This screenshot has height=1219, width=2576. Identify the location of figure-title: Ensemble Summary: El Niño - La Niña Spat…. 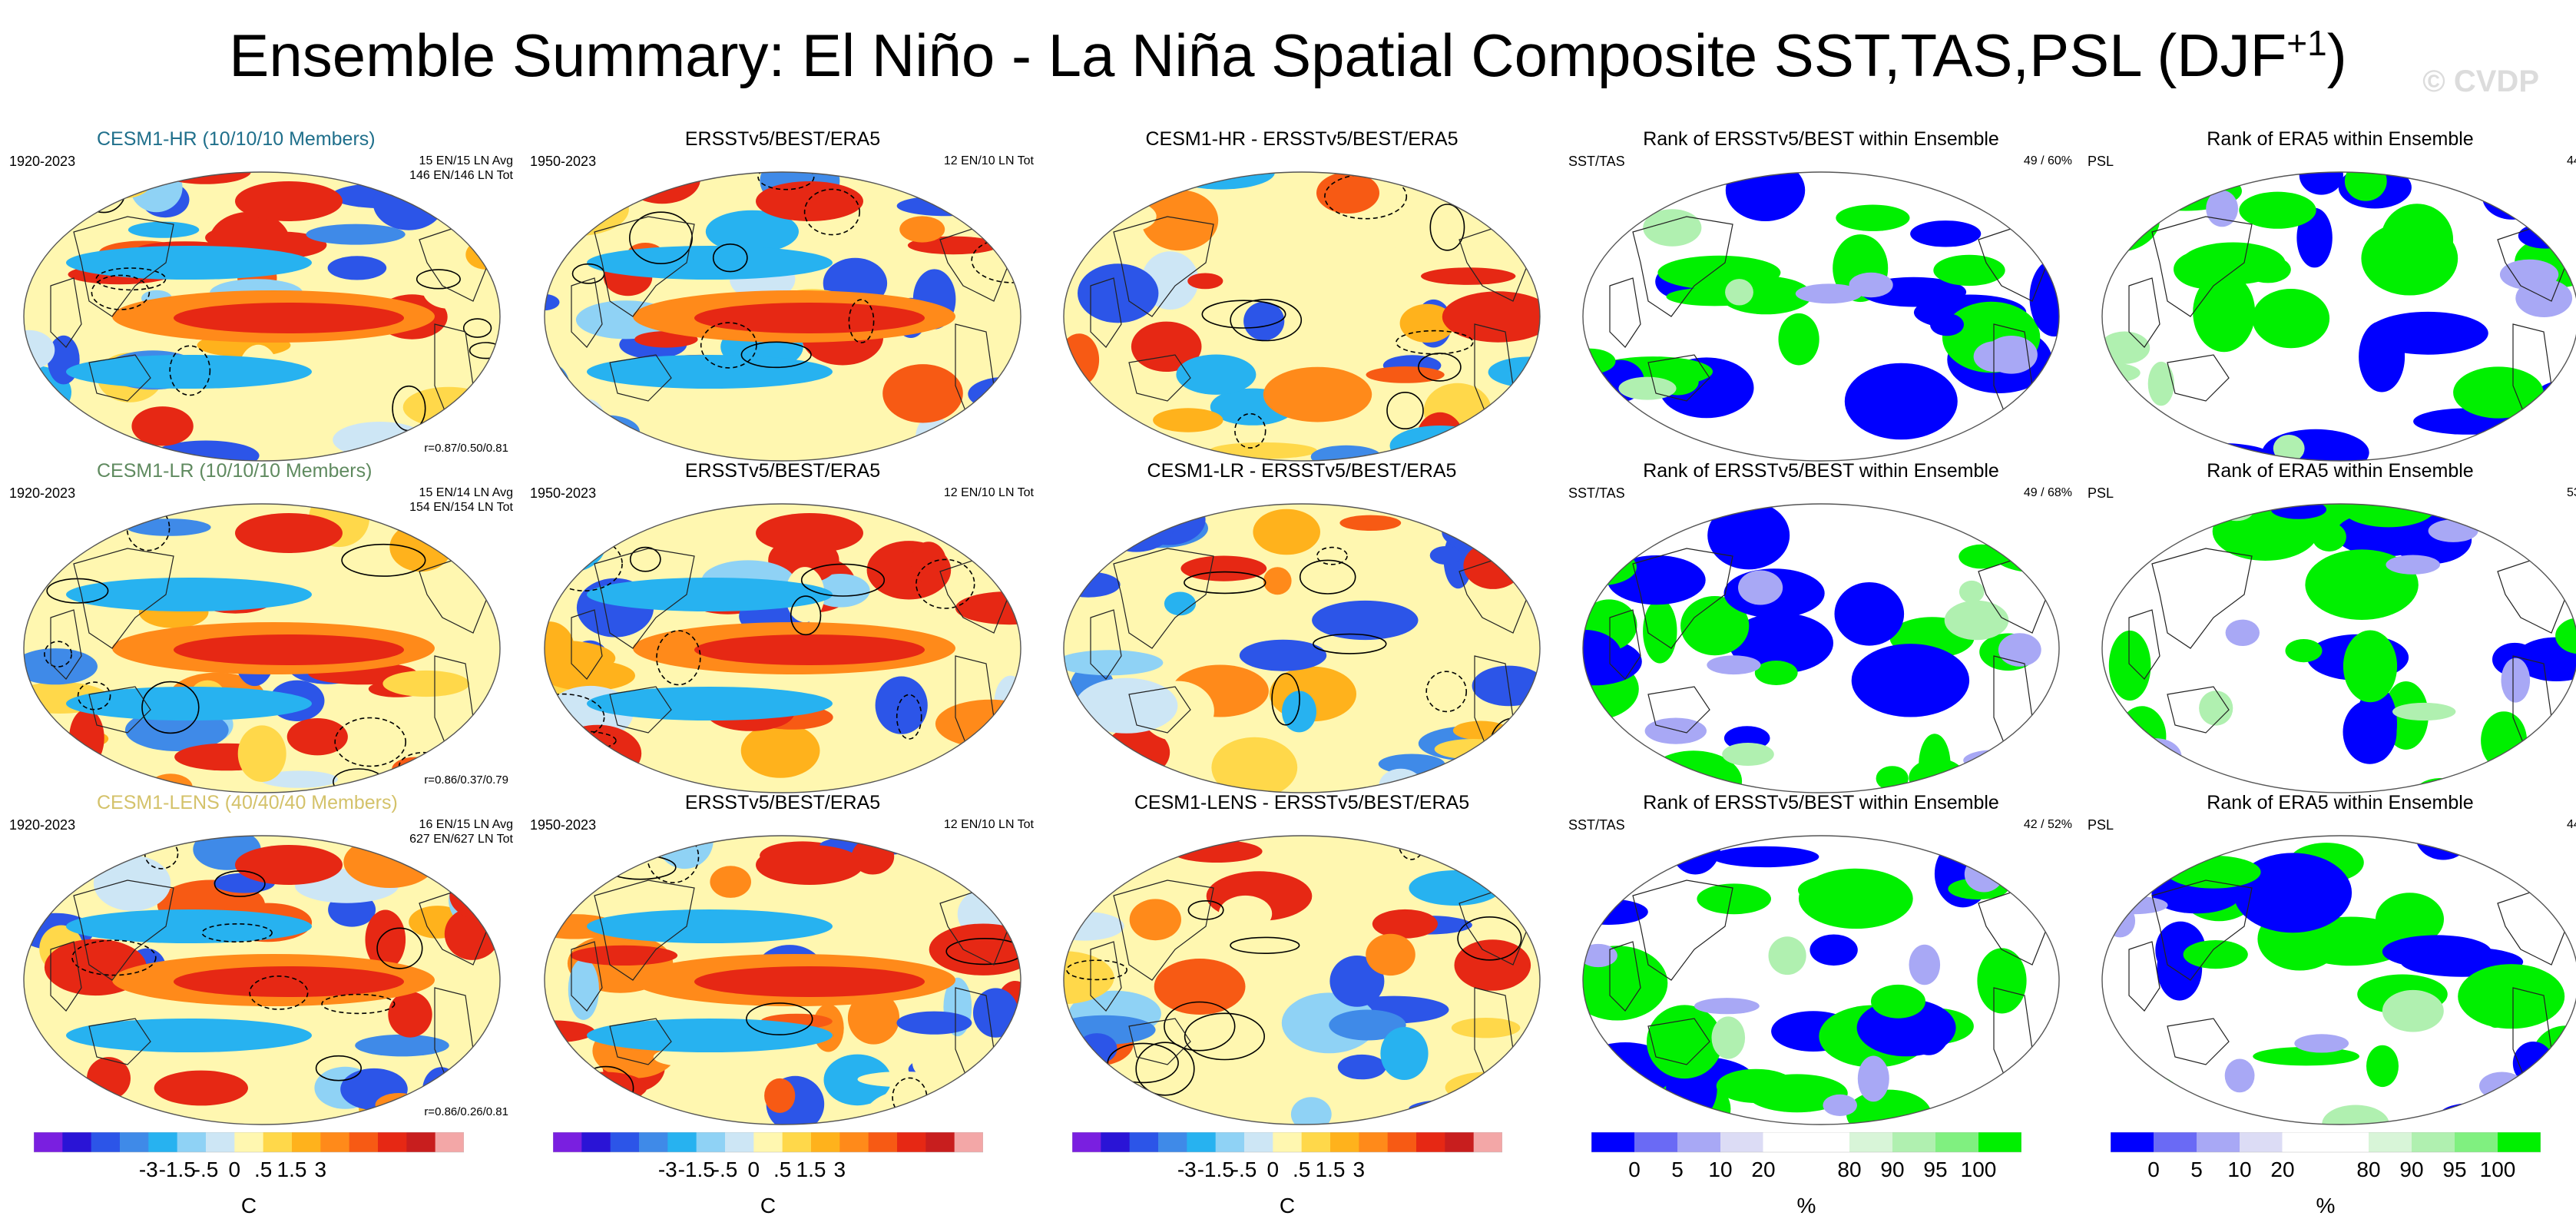
(1288, 55).